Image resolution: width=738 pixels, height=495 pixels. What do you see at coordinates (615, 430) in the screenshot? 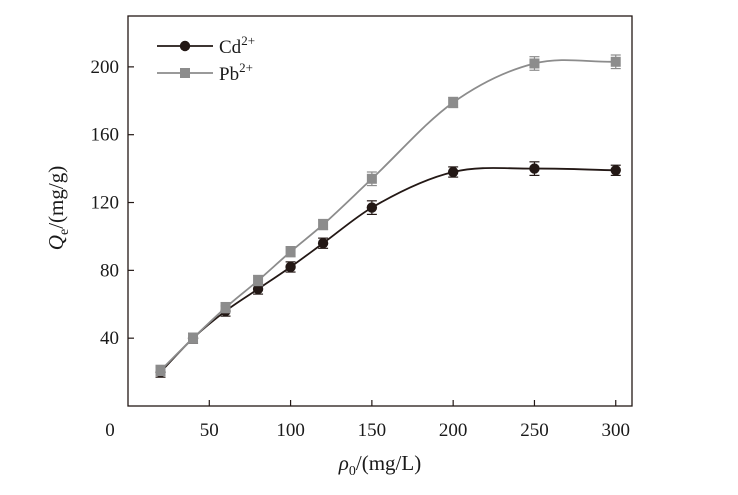
I see `x-tick-label: 300` at bounding box center [615, 430].